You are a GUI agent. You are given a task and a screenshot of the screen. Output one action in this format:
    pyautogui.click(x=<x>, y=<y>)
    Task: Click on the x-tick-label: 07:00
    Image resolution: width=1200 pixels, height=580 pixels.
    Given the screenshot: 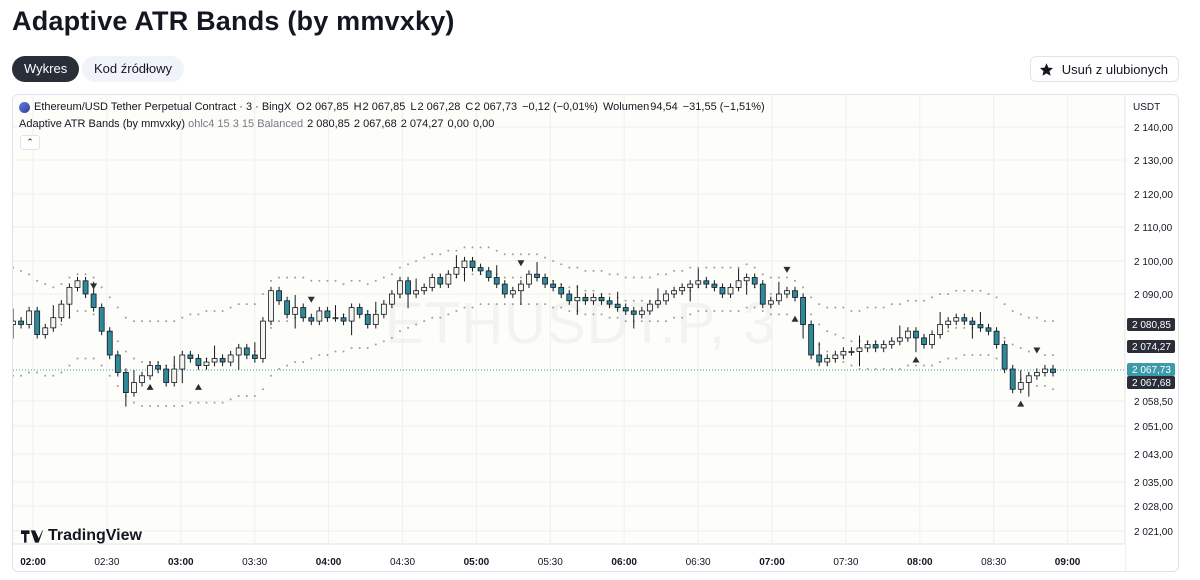 What is the action you would take?
    pyautogui.click(x=772, y=562)
    